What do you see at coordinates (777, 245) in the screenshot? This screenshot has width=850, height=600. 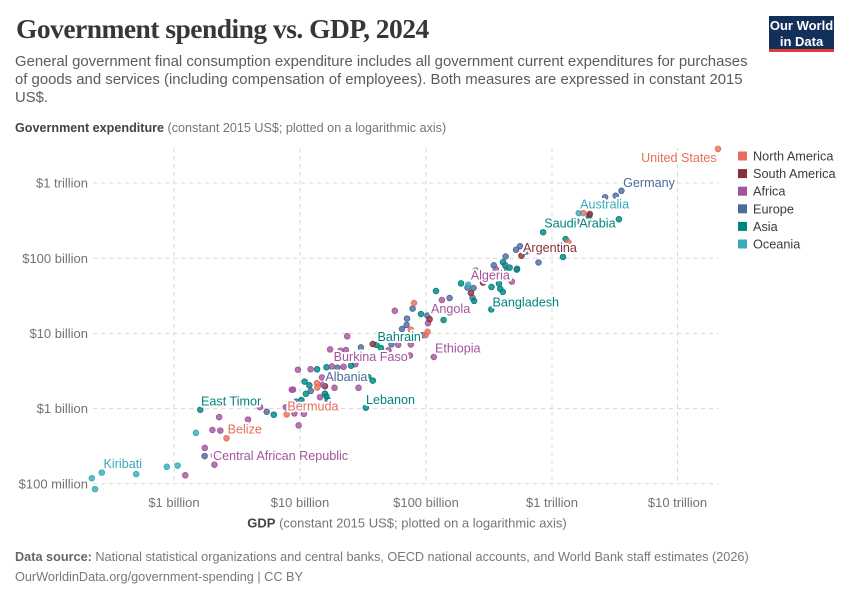 I see `svg-text: Oceania` at bounding box center [777, 245].